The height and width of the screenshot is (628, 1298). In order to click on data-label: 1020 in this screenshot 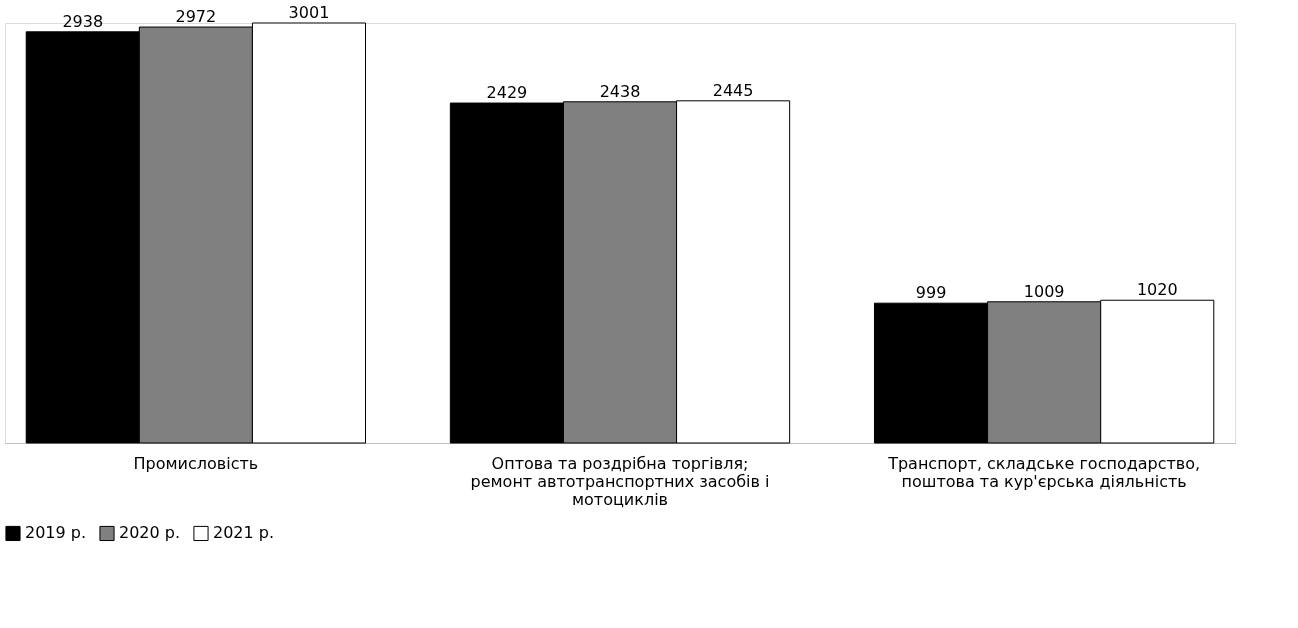, I will do `click(1157, 290)`.